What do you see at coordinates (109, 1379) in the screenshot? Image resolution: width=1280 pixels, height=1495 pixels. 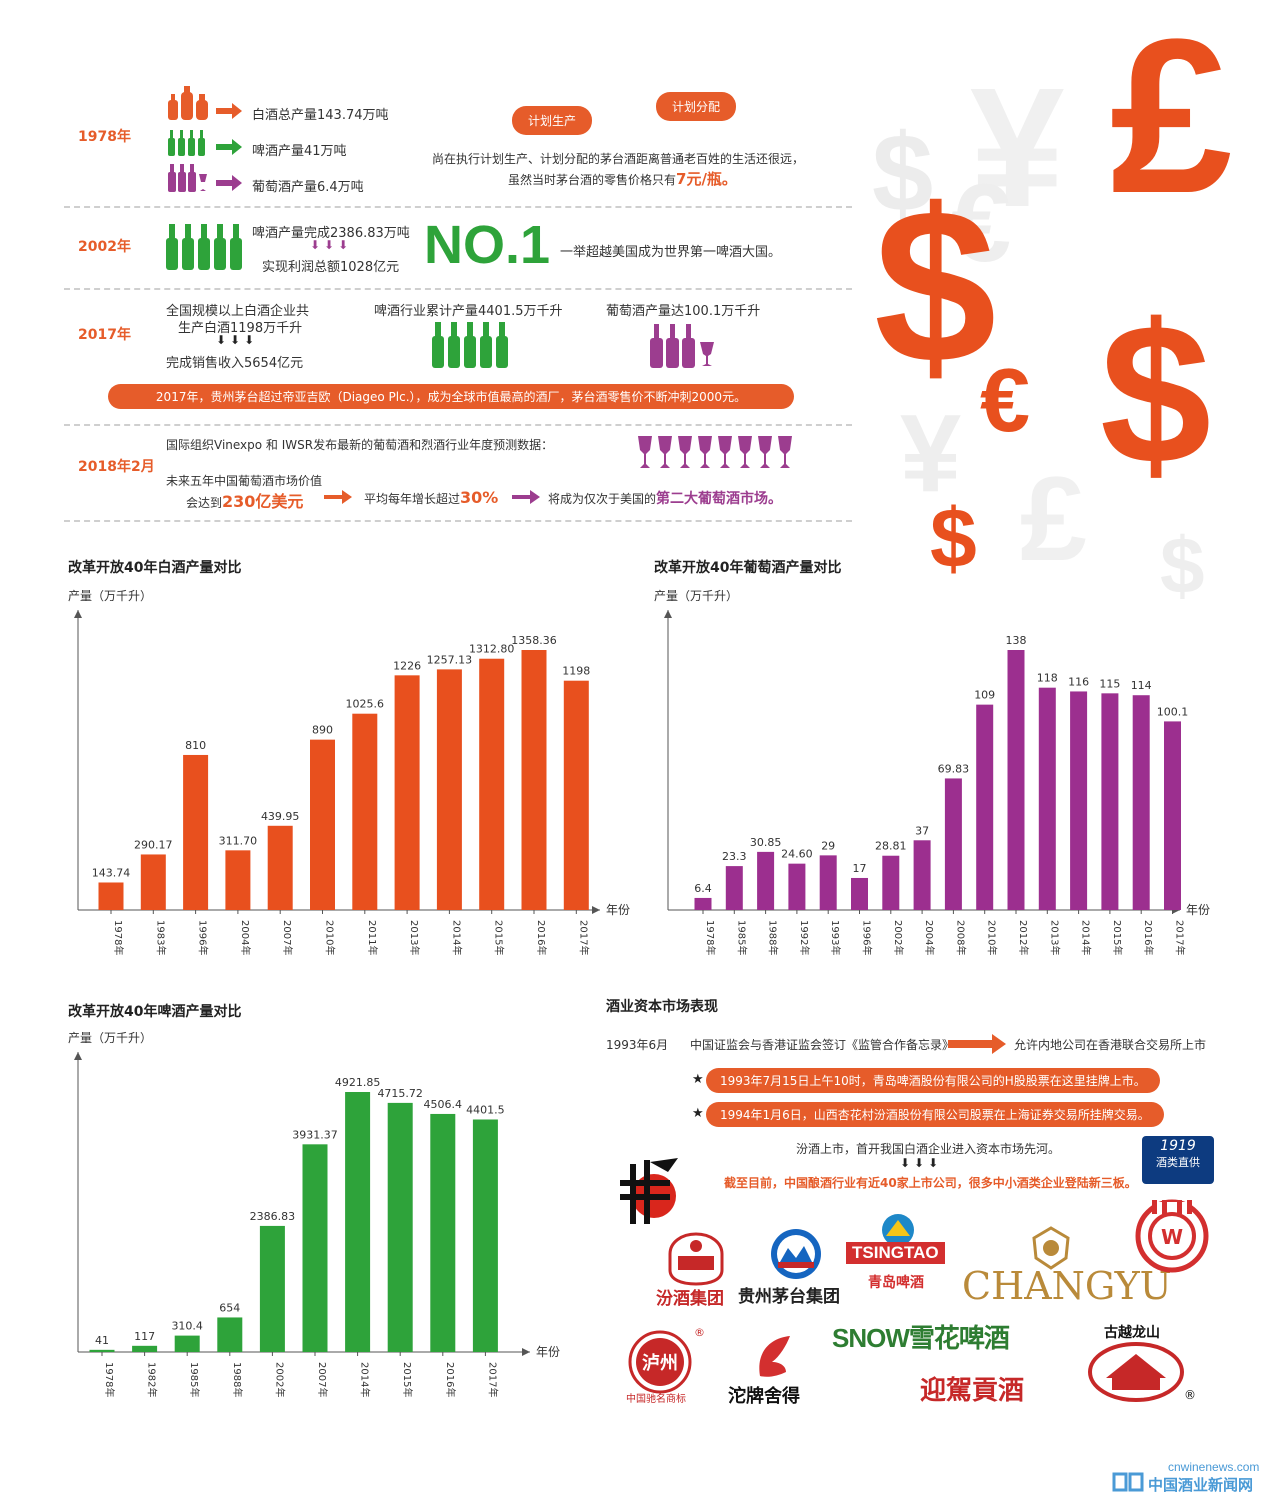 I see `tick-label: 1978年` at bounding box center [109, 1379].